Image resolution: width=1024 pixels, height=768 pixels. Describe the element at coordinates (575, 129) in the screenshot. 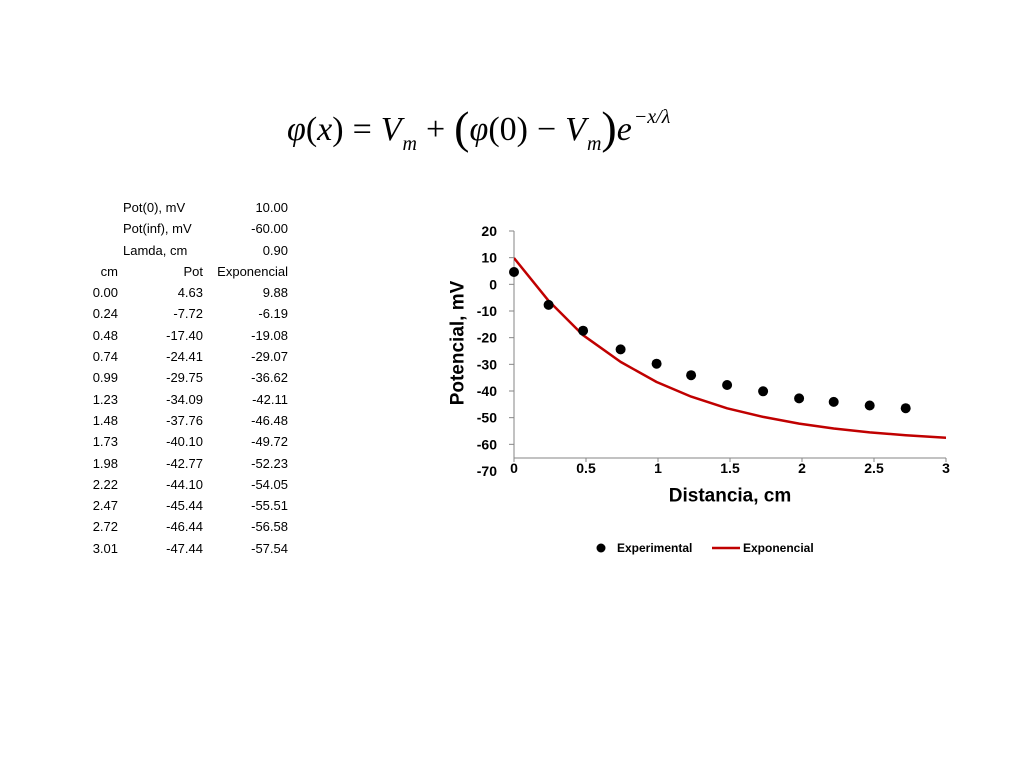

I see `formula-v-2: V` at that location.